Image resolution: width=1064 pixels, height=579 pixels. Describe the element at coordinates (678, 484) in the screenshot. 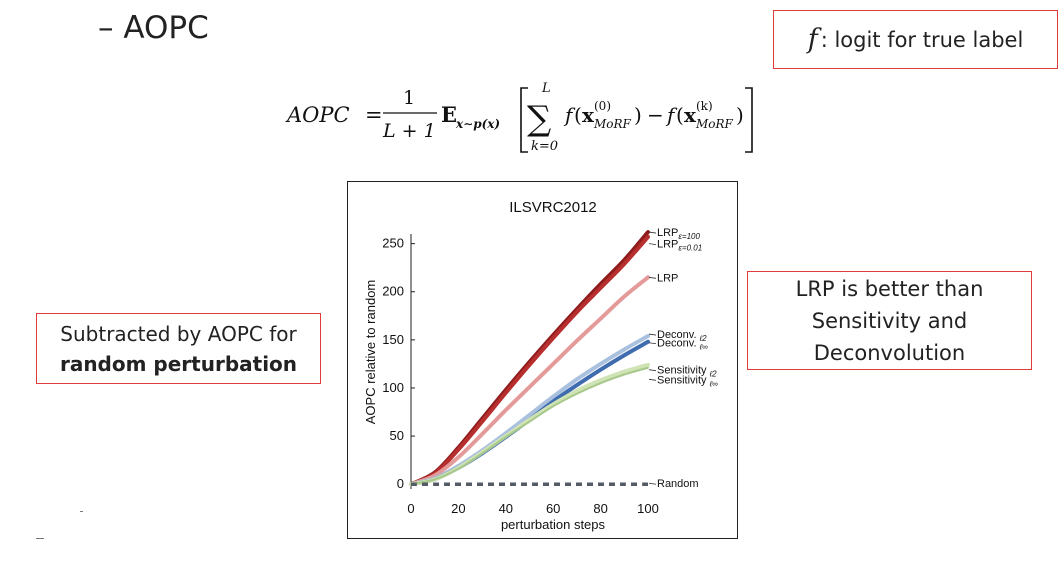

I see `series-label-7: Random` at that location.